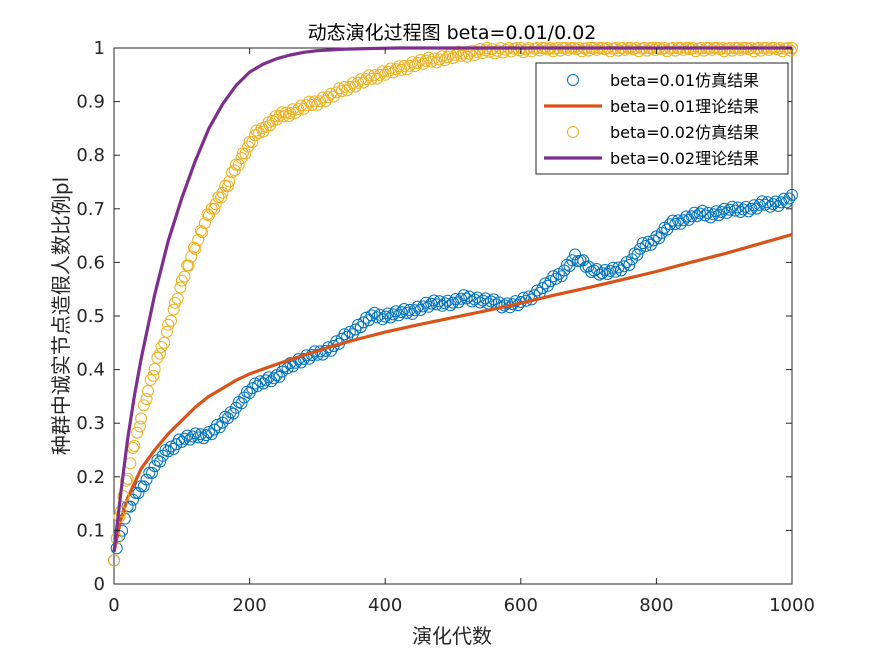 The image size is (875, 656). I want to click on legend-label: beta=0.01理论结果, so click(684, 106).